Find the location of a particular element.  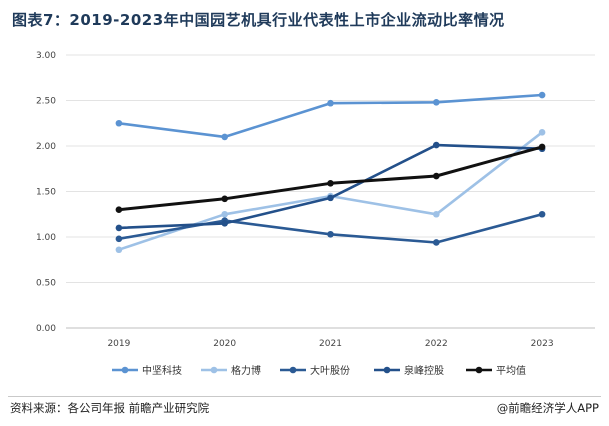

y-tick-label: 3.00 is located at coordinates (46, 56).